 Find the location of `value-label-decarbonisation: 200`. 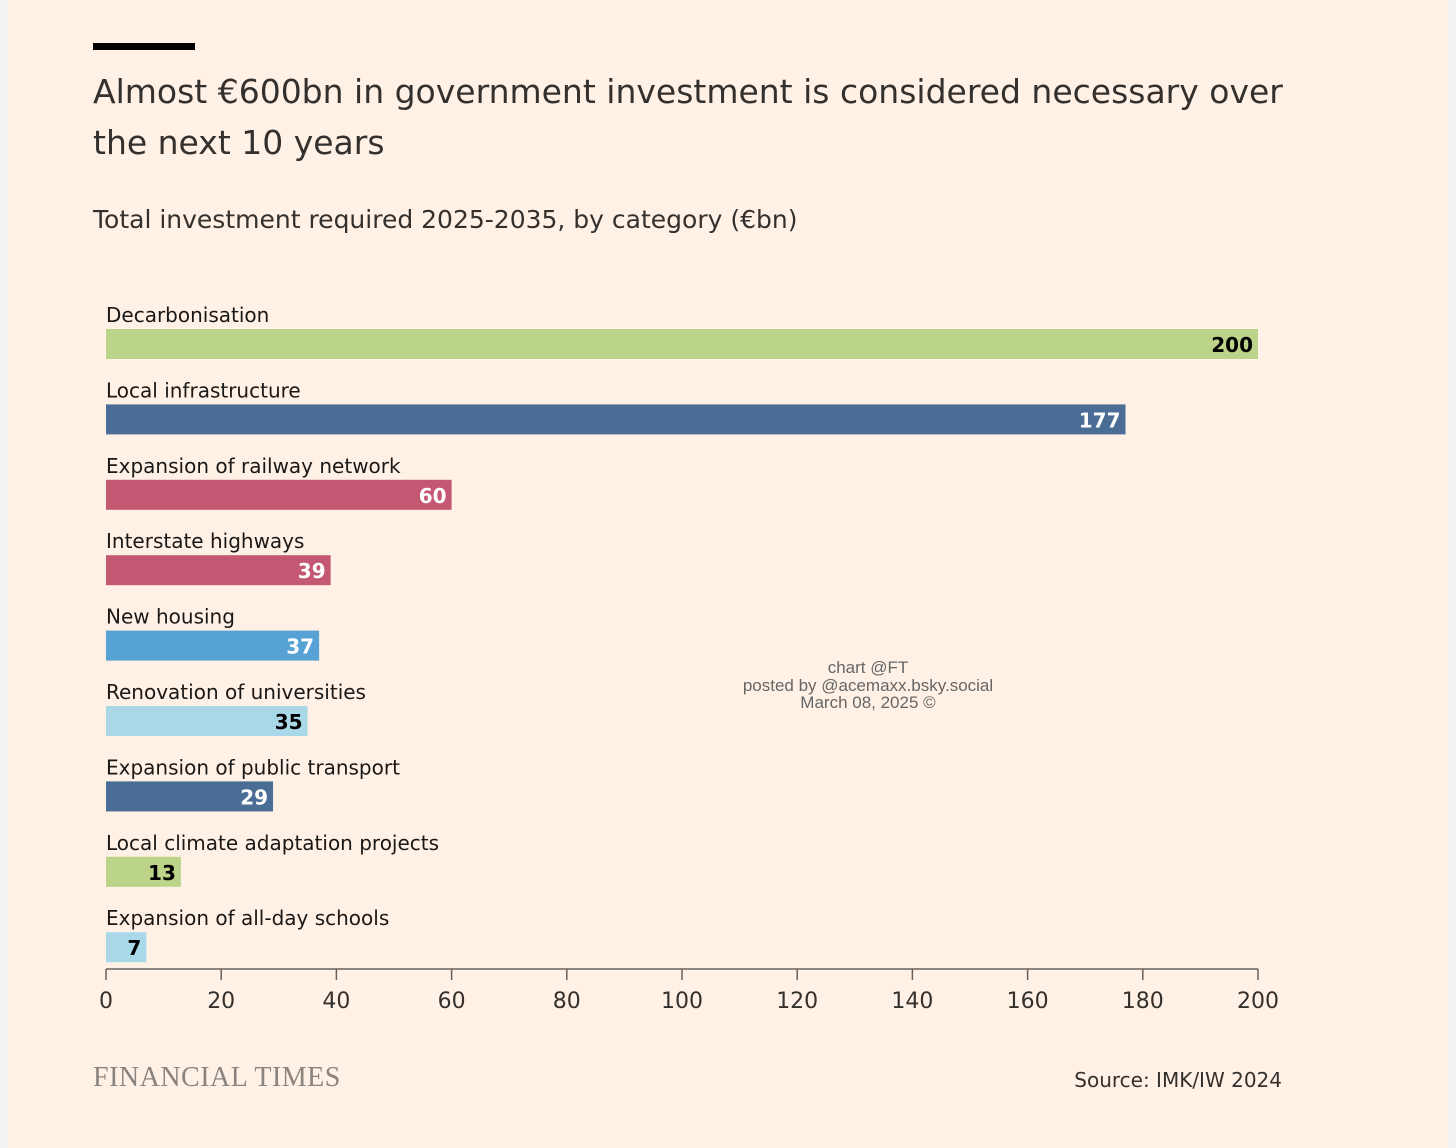

value-label-decarbonisation: 200 is located at coordinates (1232, 345).